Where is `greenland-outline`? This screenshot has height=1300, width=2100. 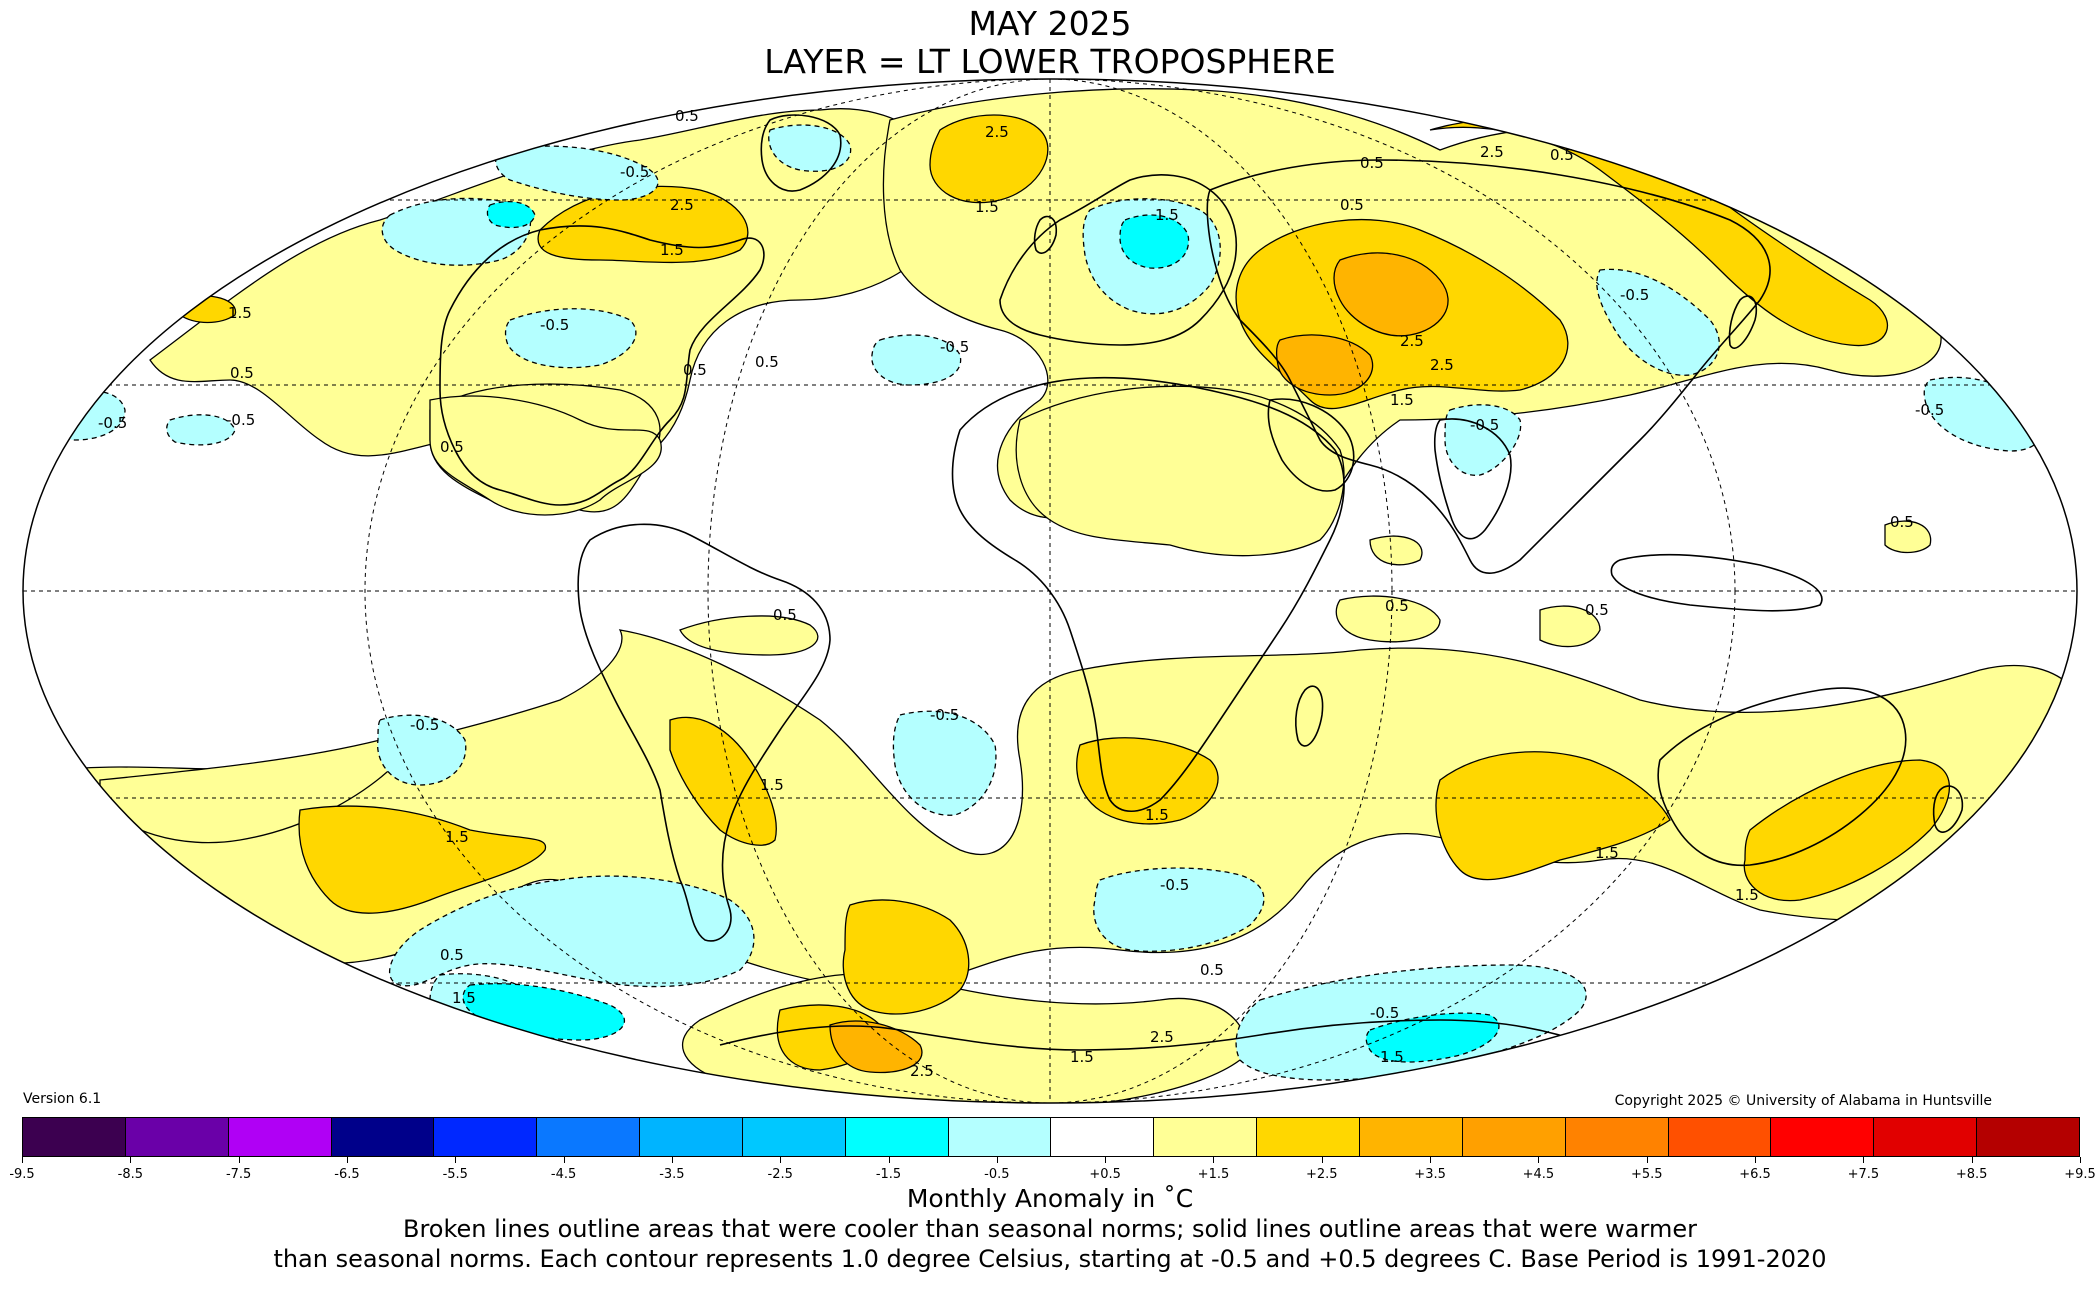
greenland-outline is located at coordinates (801, 153).